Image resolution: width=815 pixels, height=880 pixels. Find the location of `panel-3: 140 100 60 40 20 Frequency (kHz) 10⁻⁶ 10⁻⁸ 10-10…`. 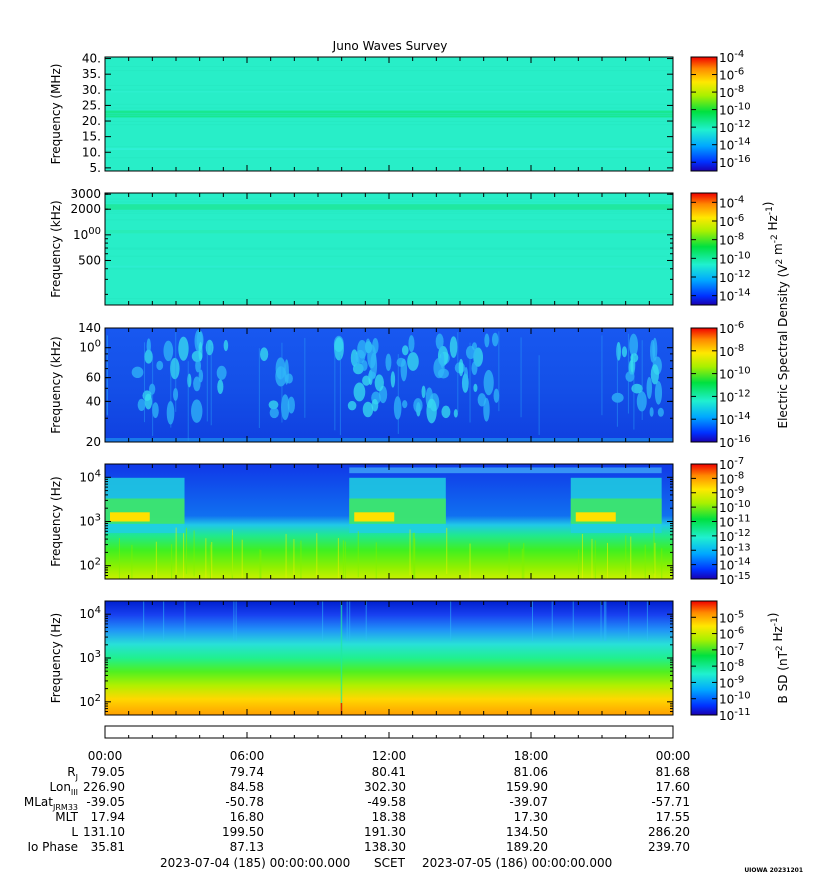

panel-3: 140 100 60 40 20 Frequency (kHz) 10⁻⁶ 10⁻⁸ 10-10… is located at coordinates (400, 385).